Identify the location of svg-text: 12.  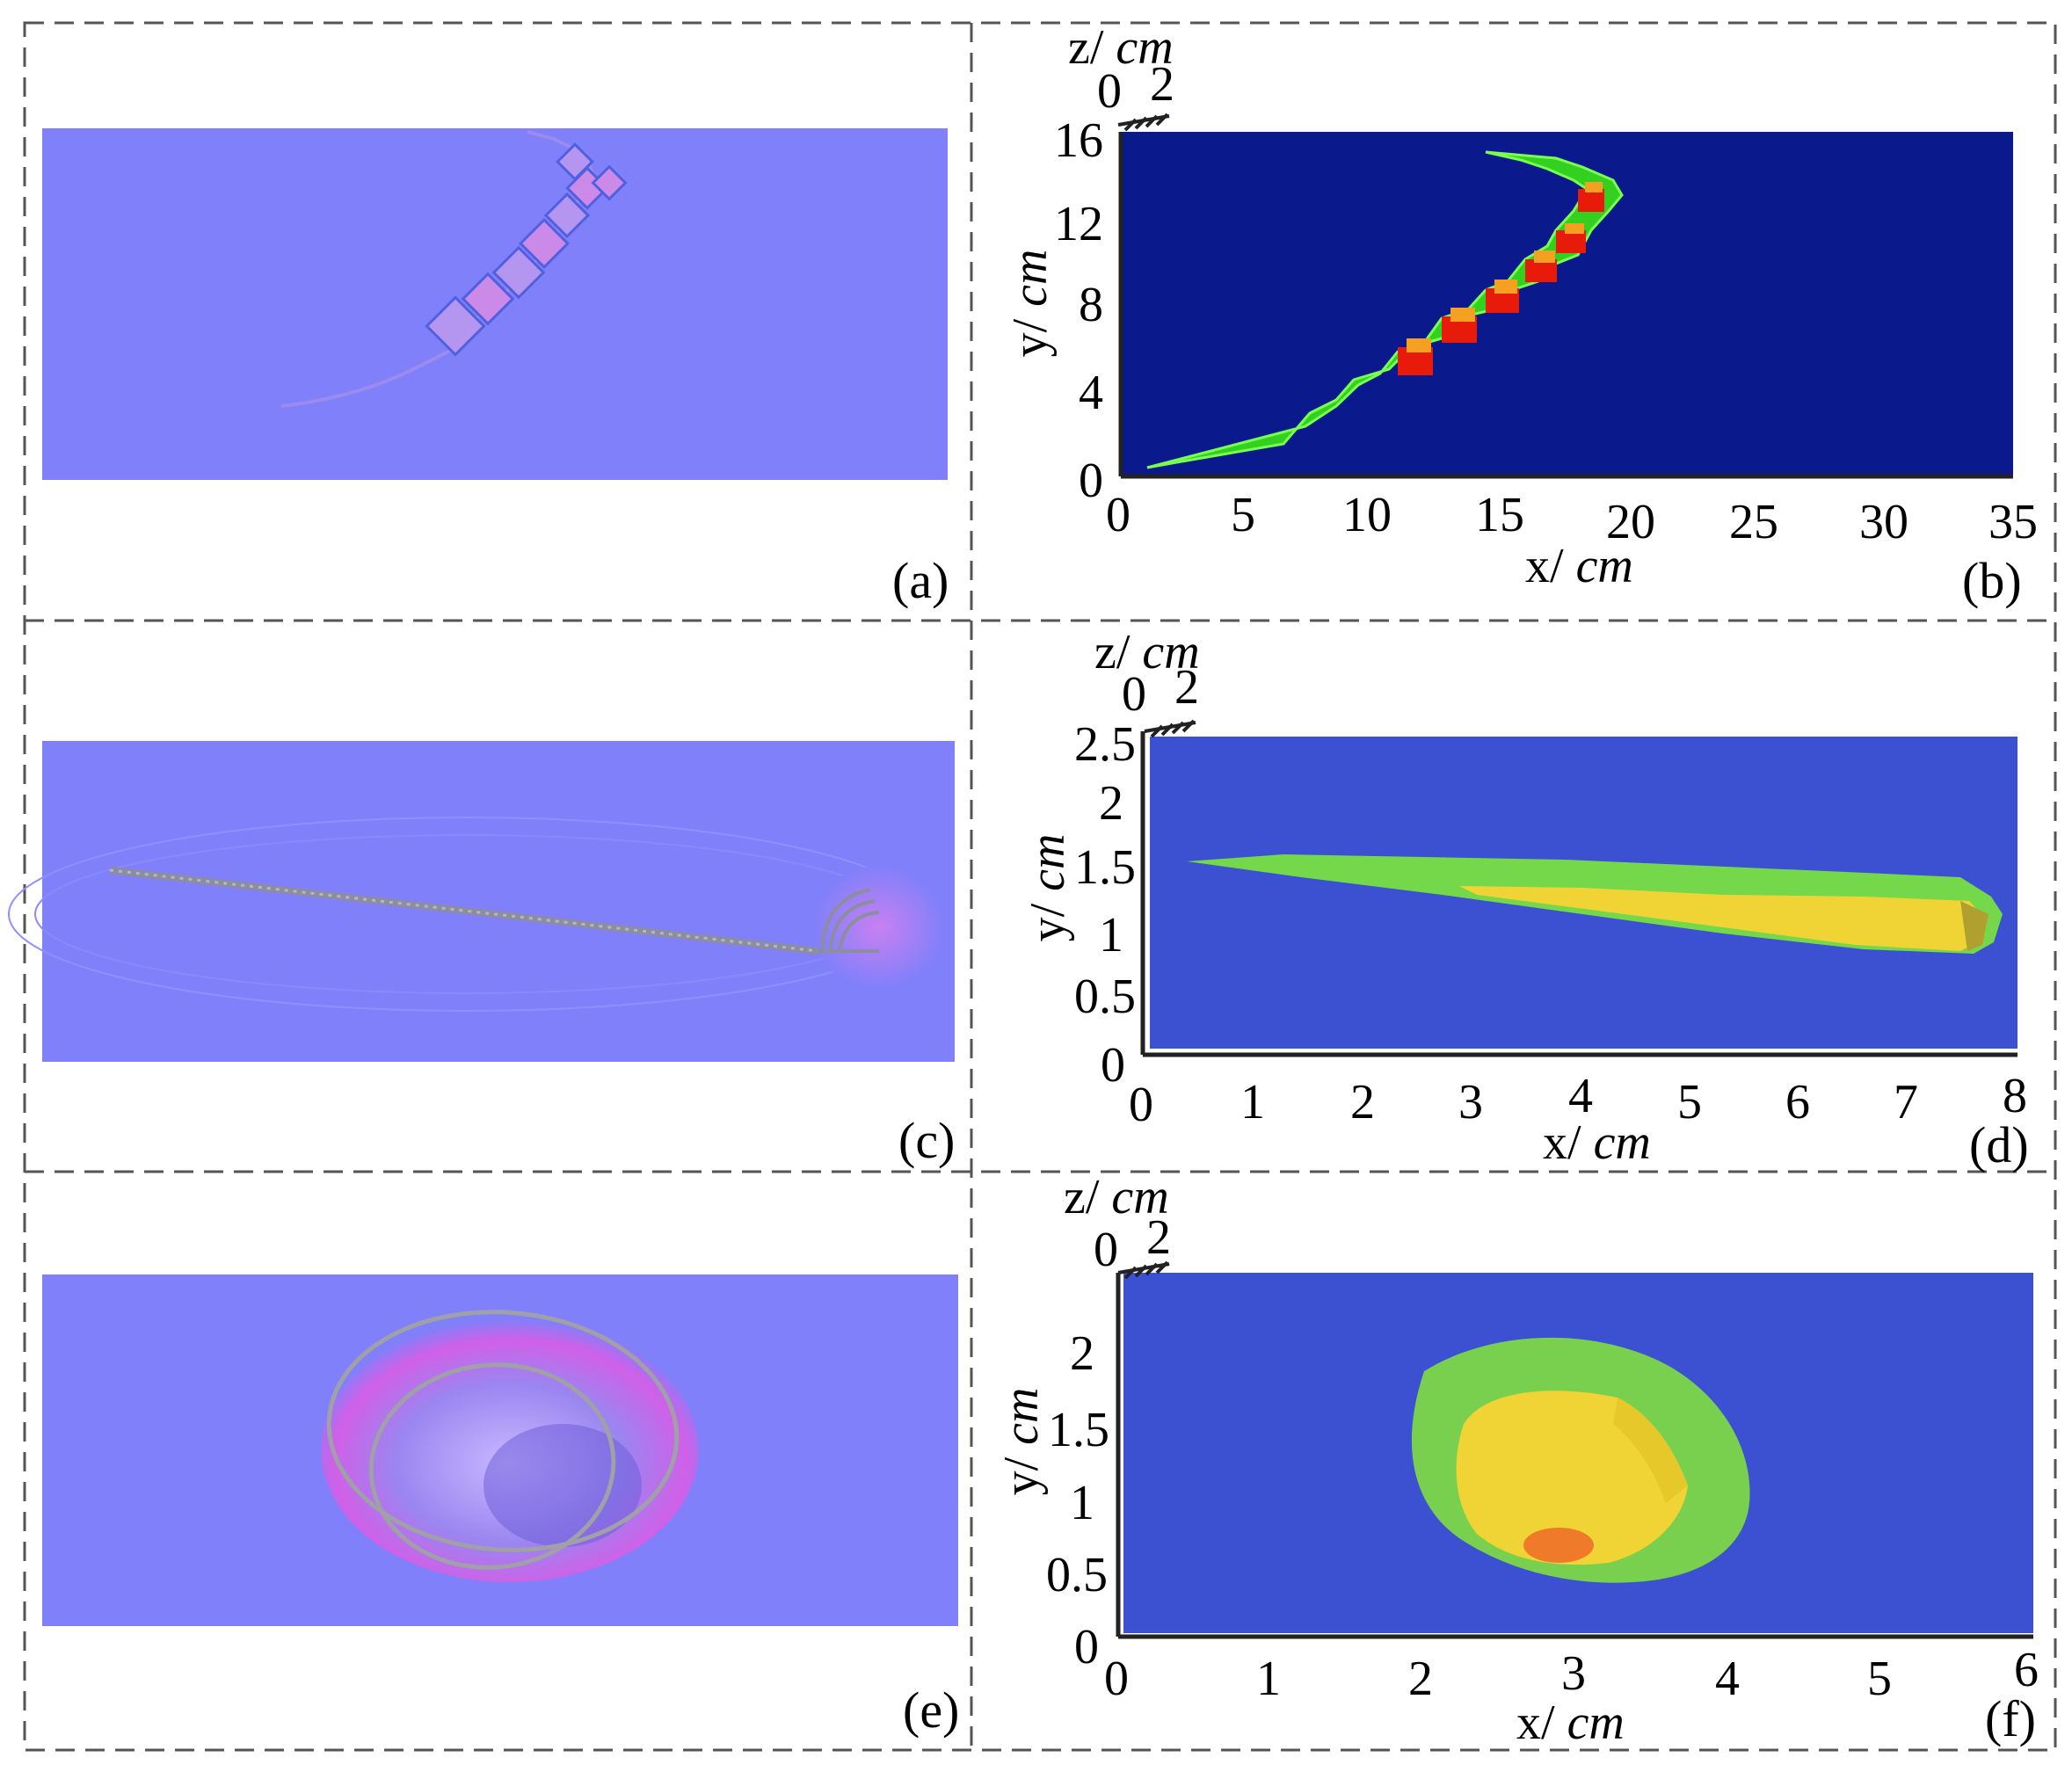
(1078, 224).